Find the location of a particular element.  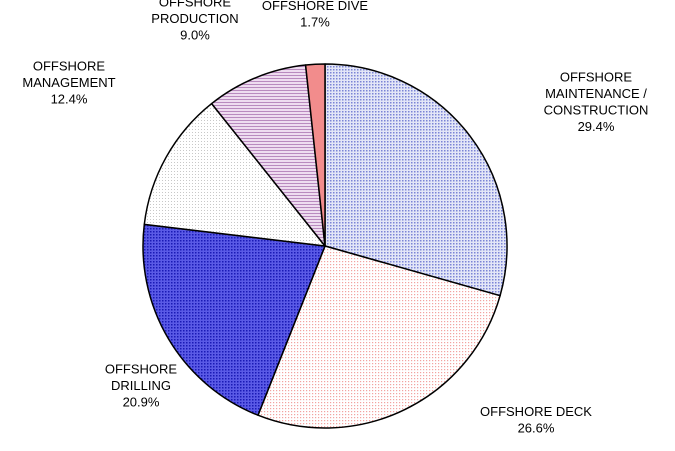

slice-category-label: OFFSHORE DECK is located at coordinates (536, 411).